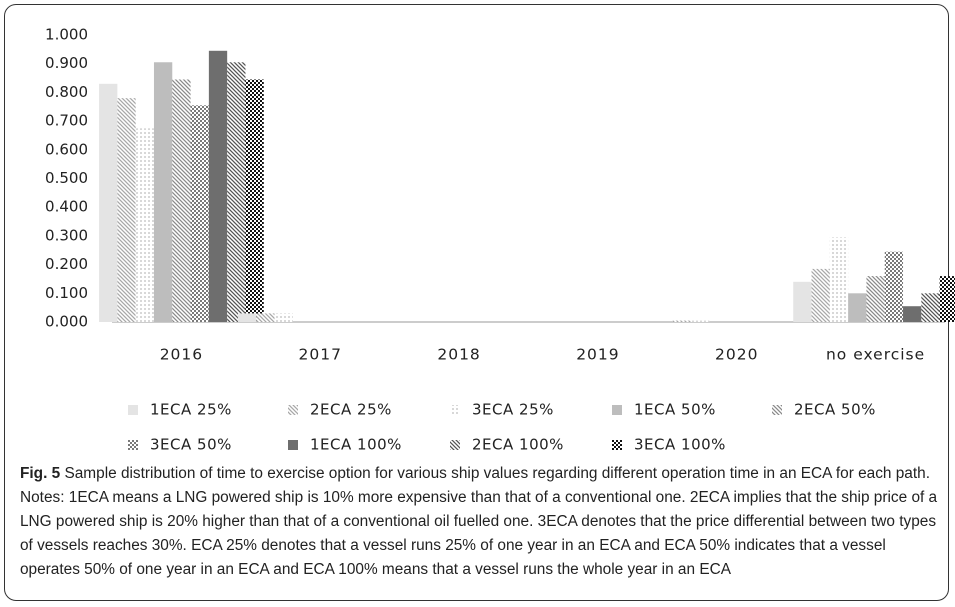  I want to click on legend-label: 2ECA 50%, so click(835, 410).